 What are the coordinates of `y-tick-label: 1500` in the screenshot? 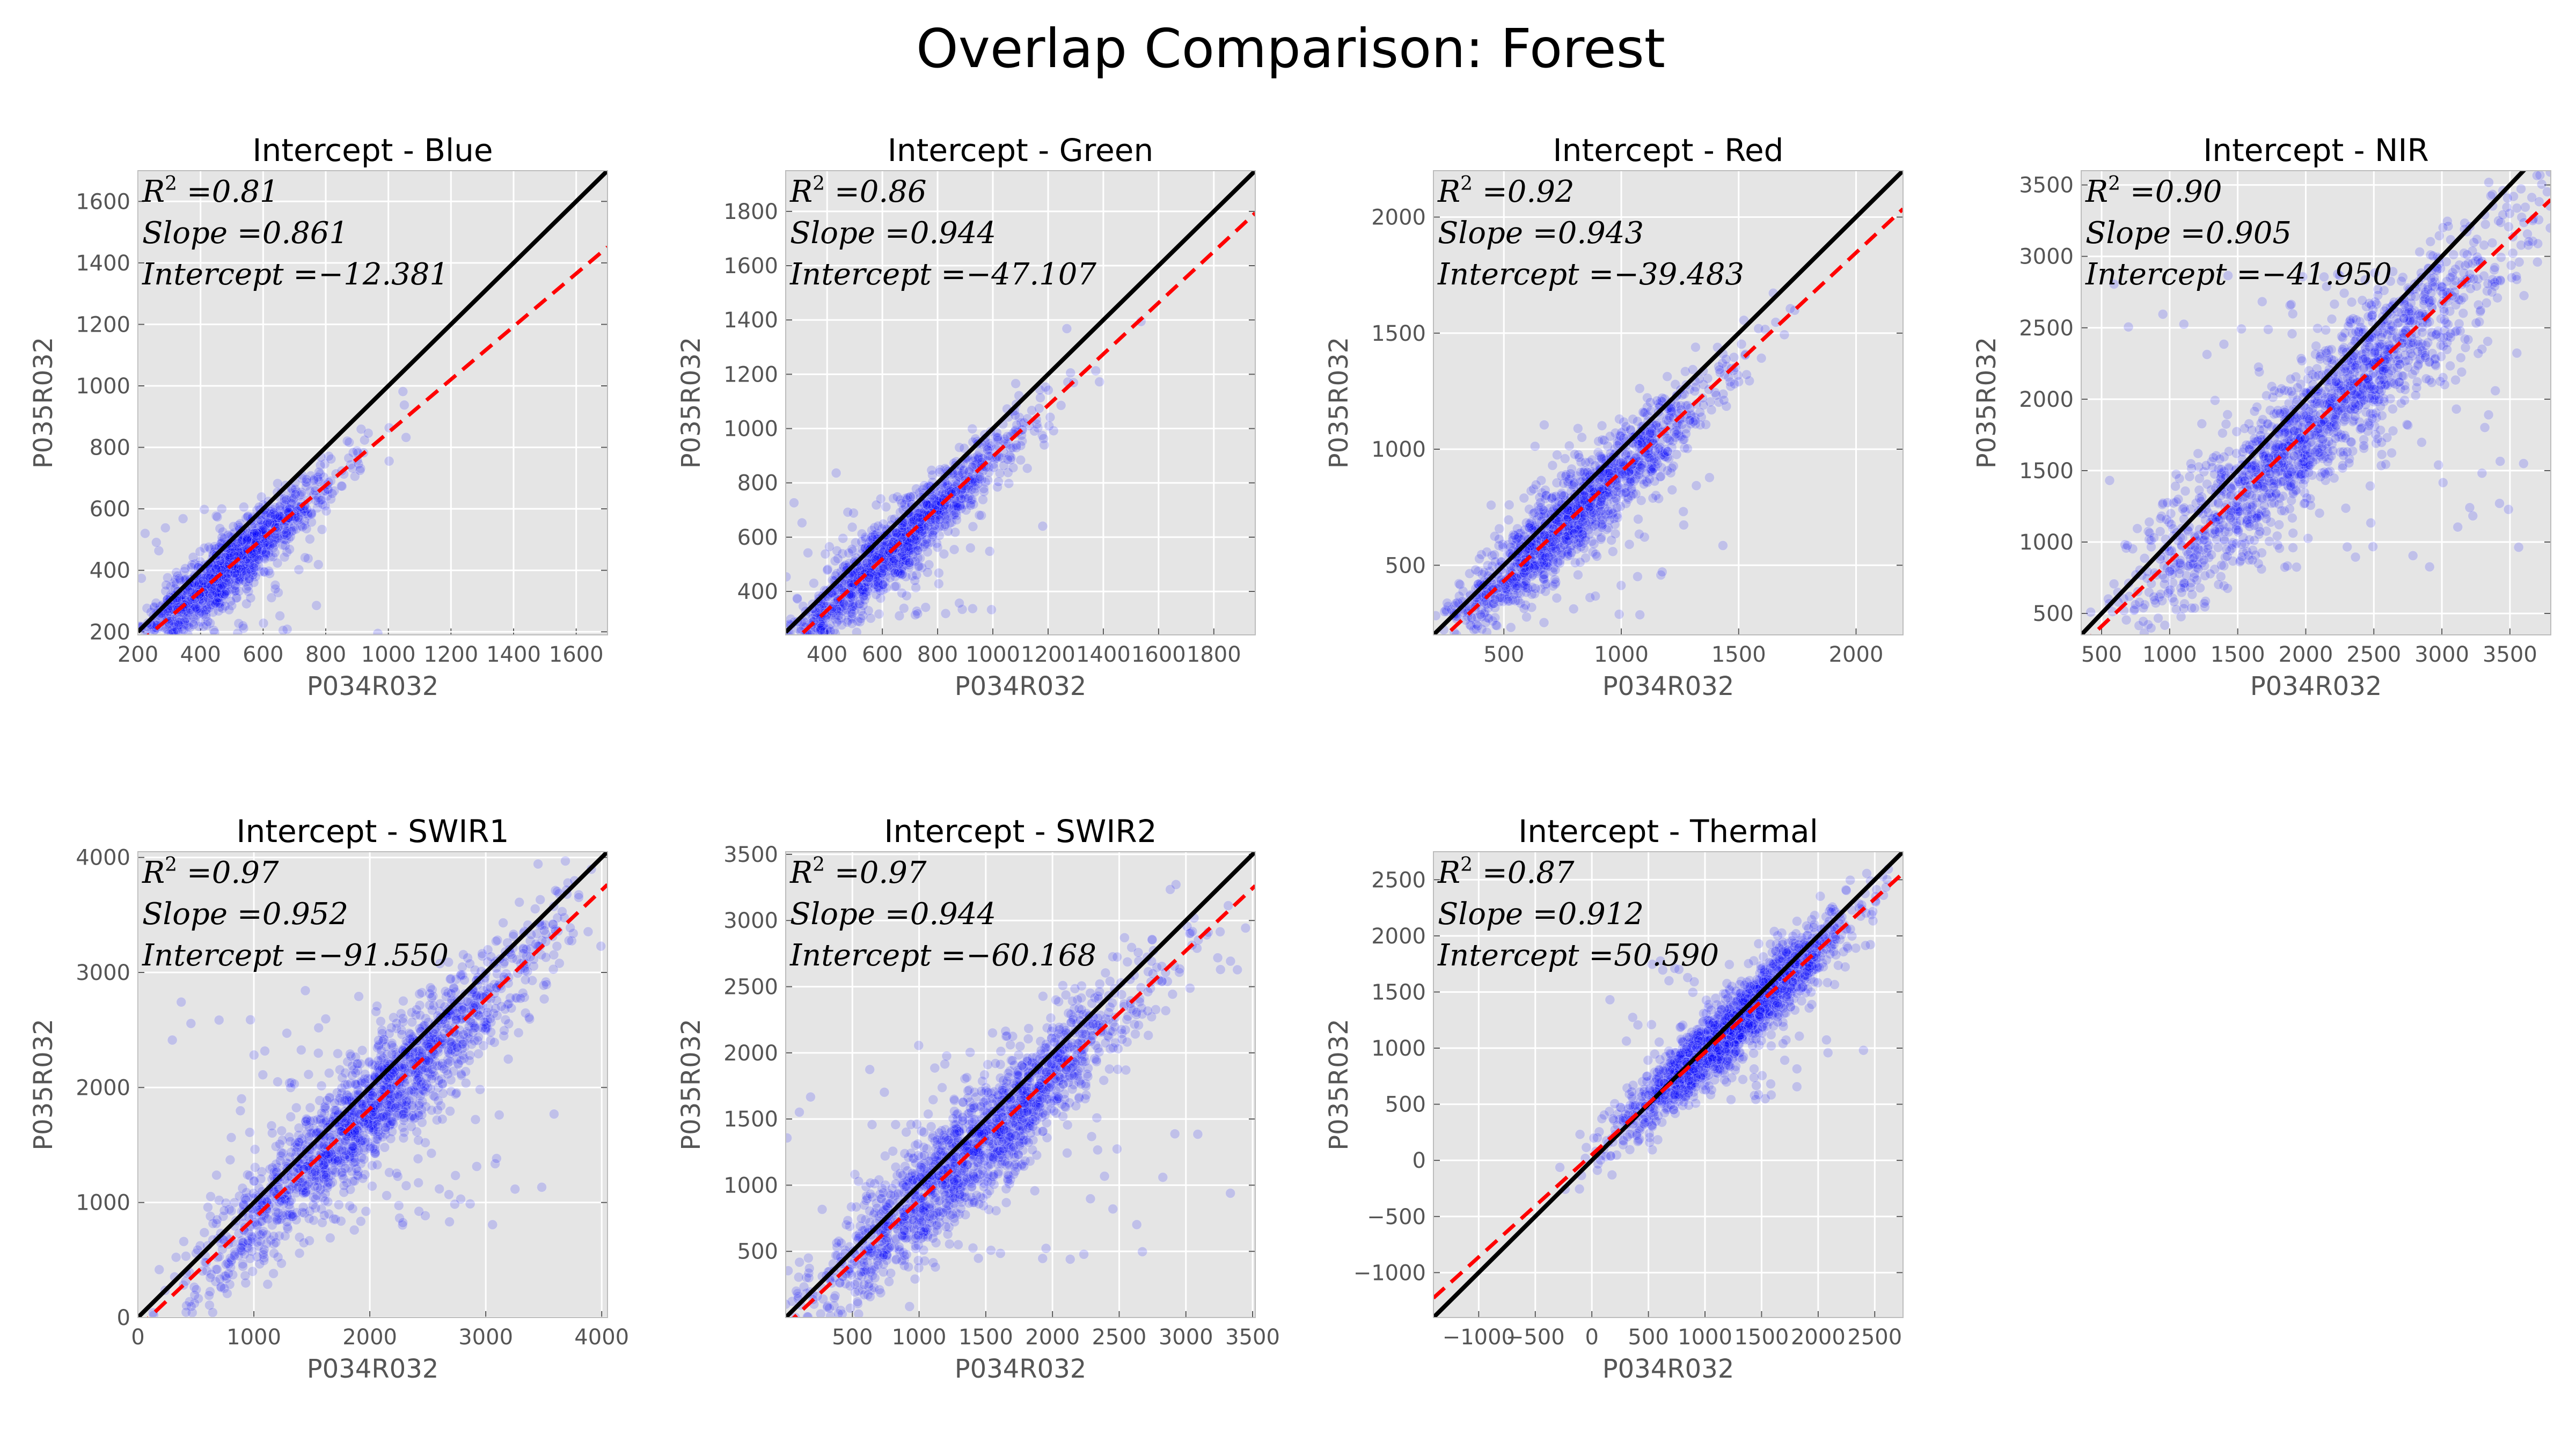 It's located at (1398, 333).